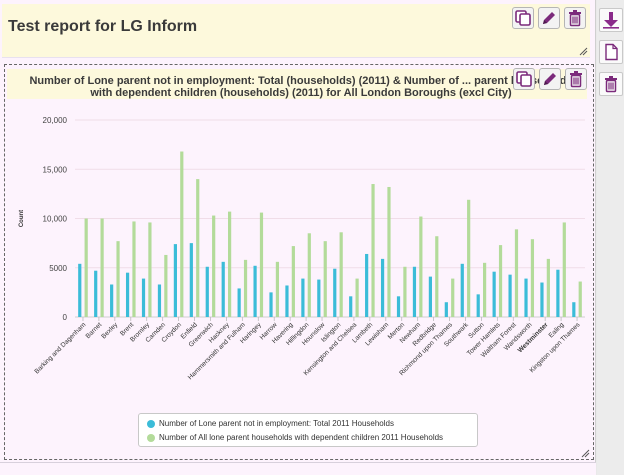 The height and width of the screenshot is (475, 624). I want to click on side-toolbar, so click(610, 237).